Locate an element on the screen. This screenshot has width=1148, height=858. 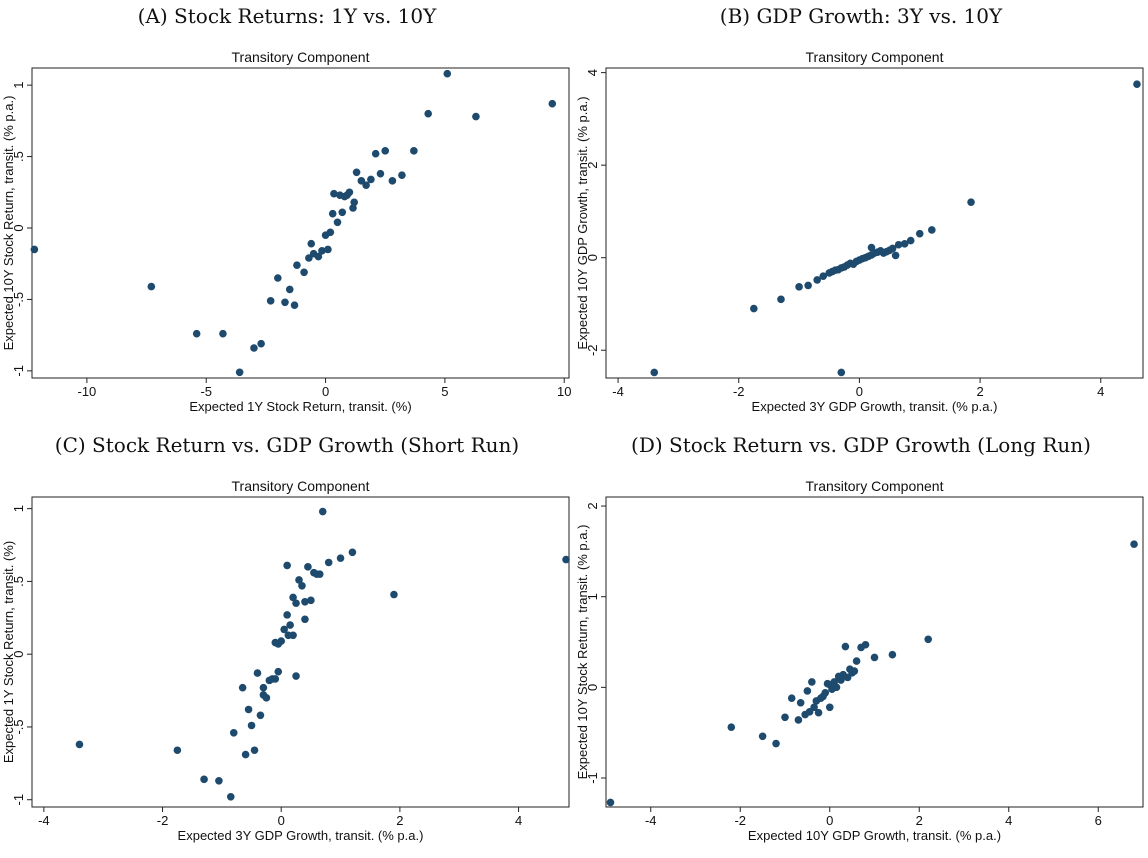
y-axis-label: Expected 1Y Stock Return, transit. (%) is located at coordinates (8, 652).